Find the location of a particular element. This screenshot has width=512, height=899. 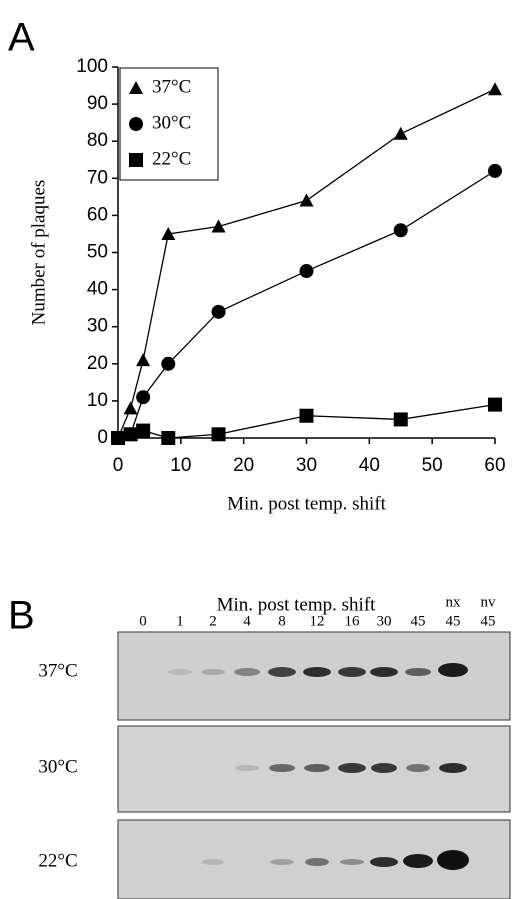

x-tick-label: 50 is located at coordinates (432, 465).